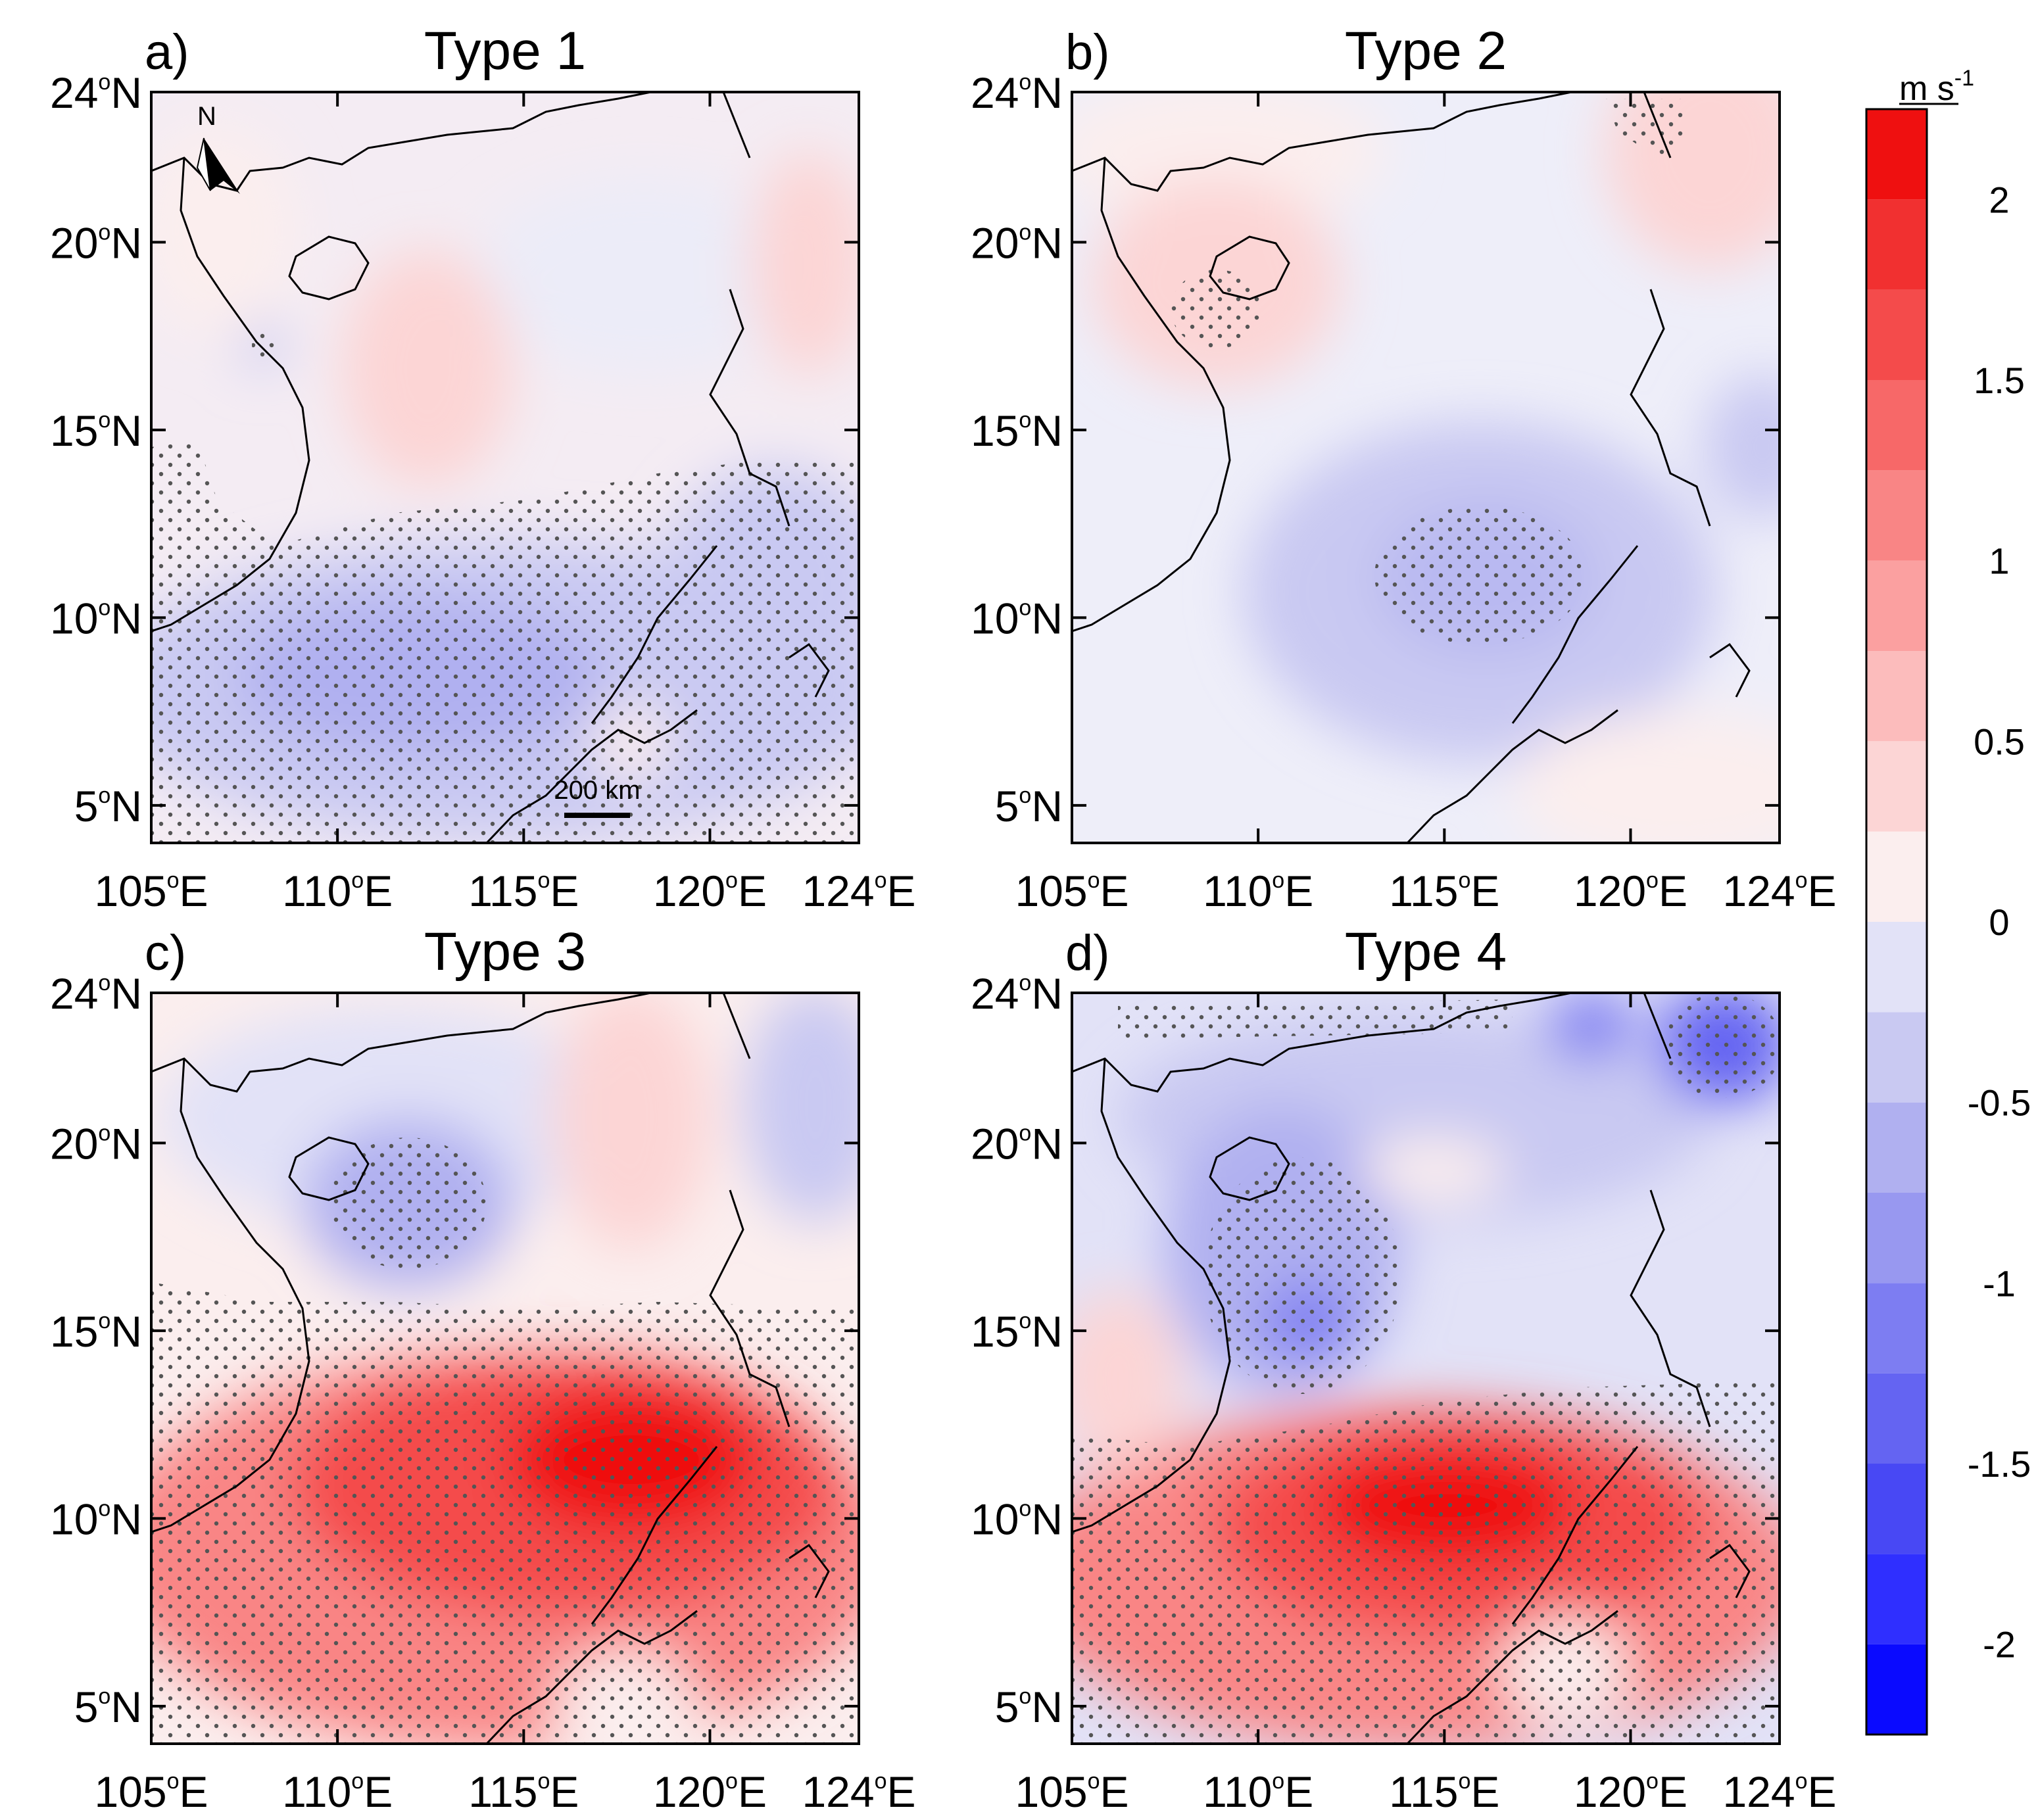 The width and height of the screenshot is (2038, 1820). What do you see at coordinates (838, 891) in the screenshot?
I see `lon-degree: 124` at bounding box center [838, 891].